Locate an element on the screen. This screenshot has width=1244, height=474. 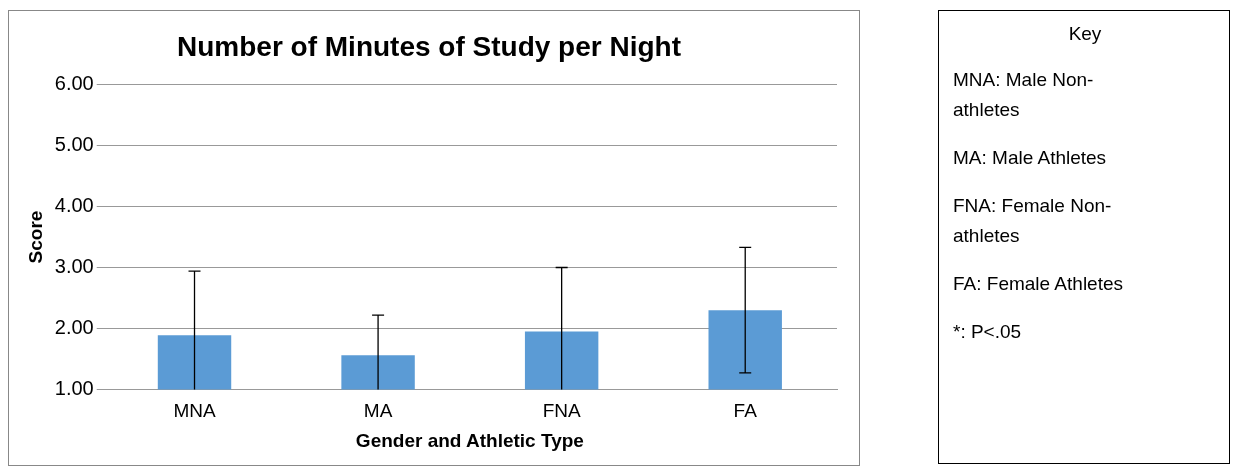
y-tick-label: 1.00 is located at coordinates (74, 387).